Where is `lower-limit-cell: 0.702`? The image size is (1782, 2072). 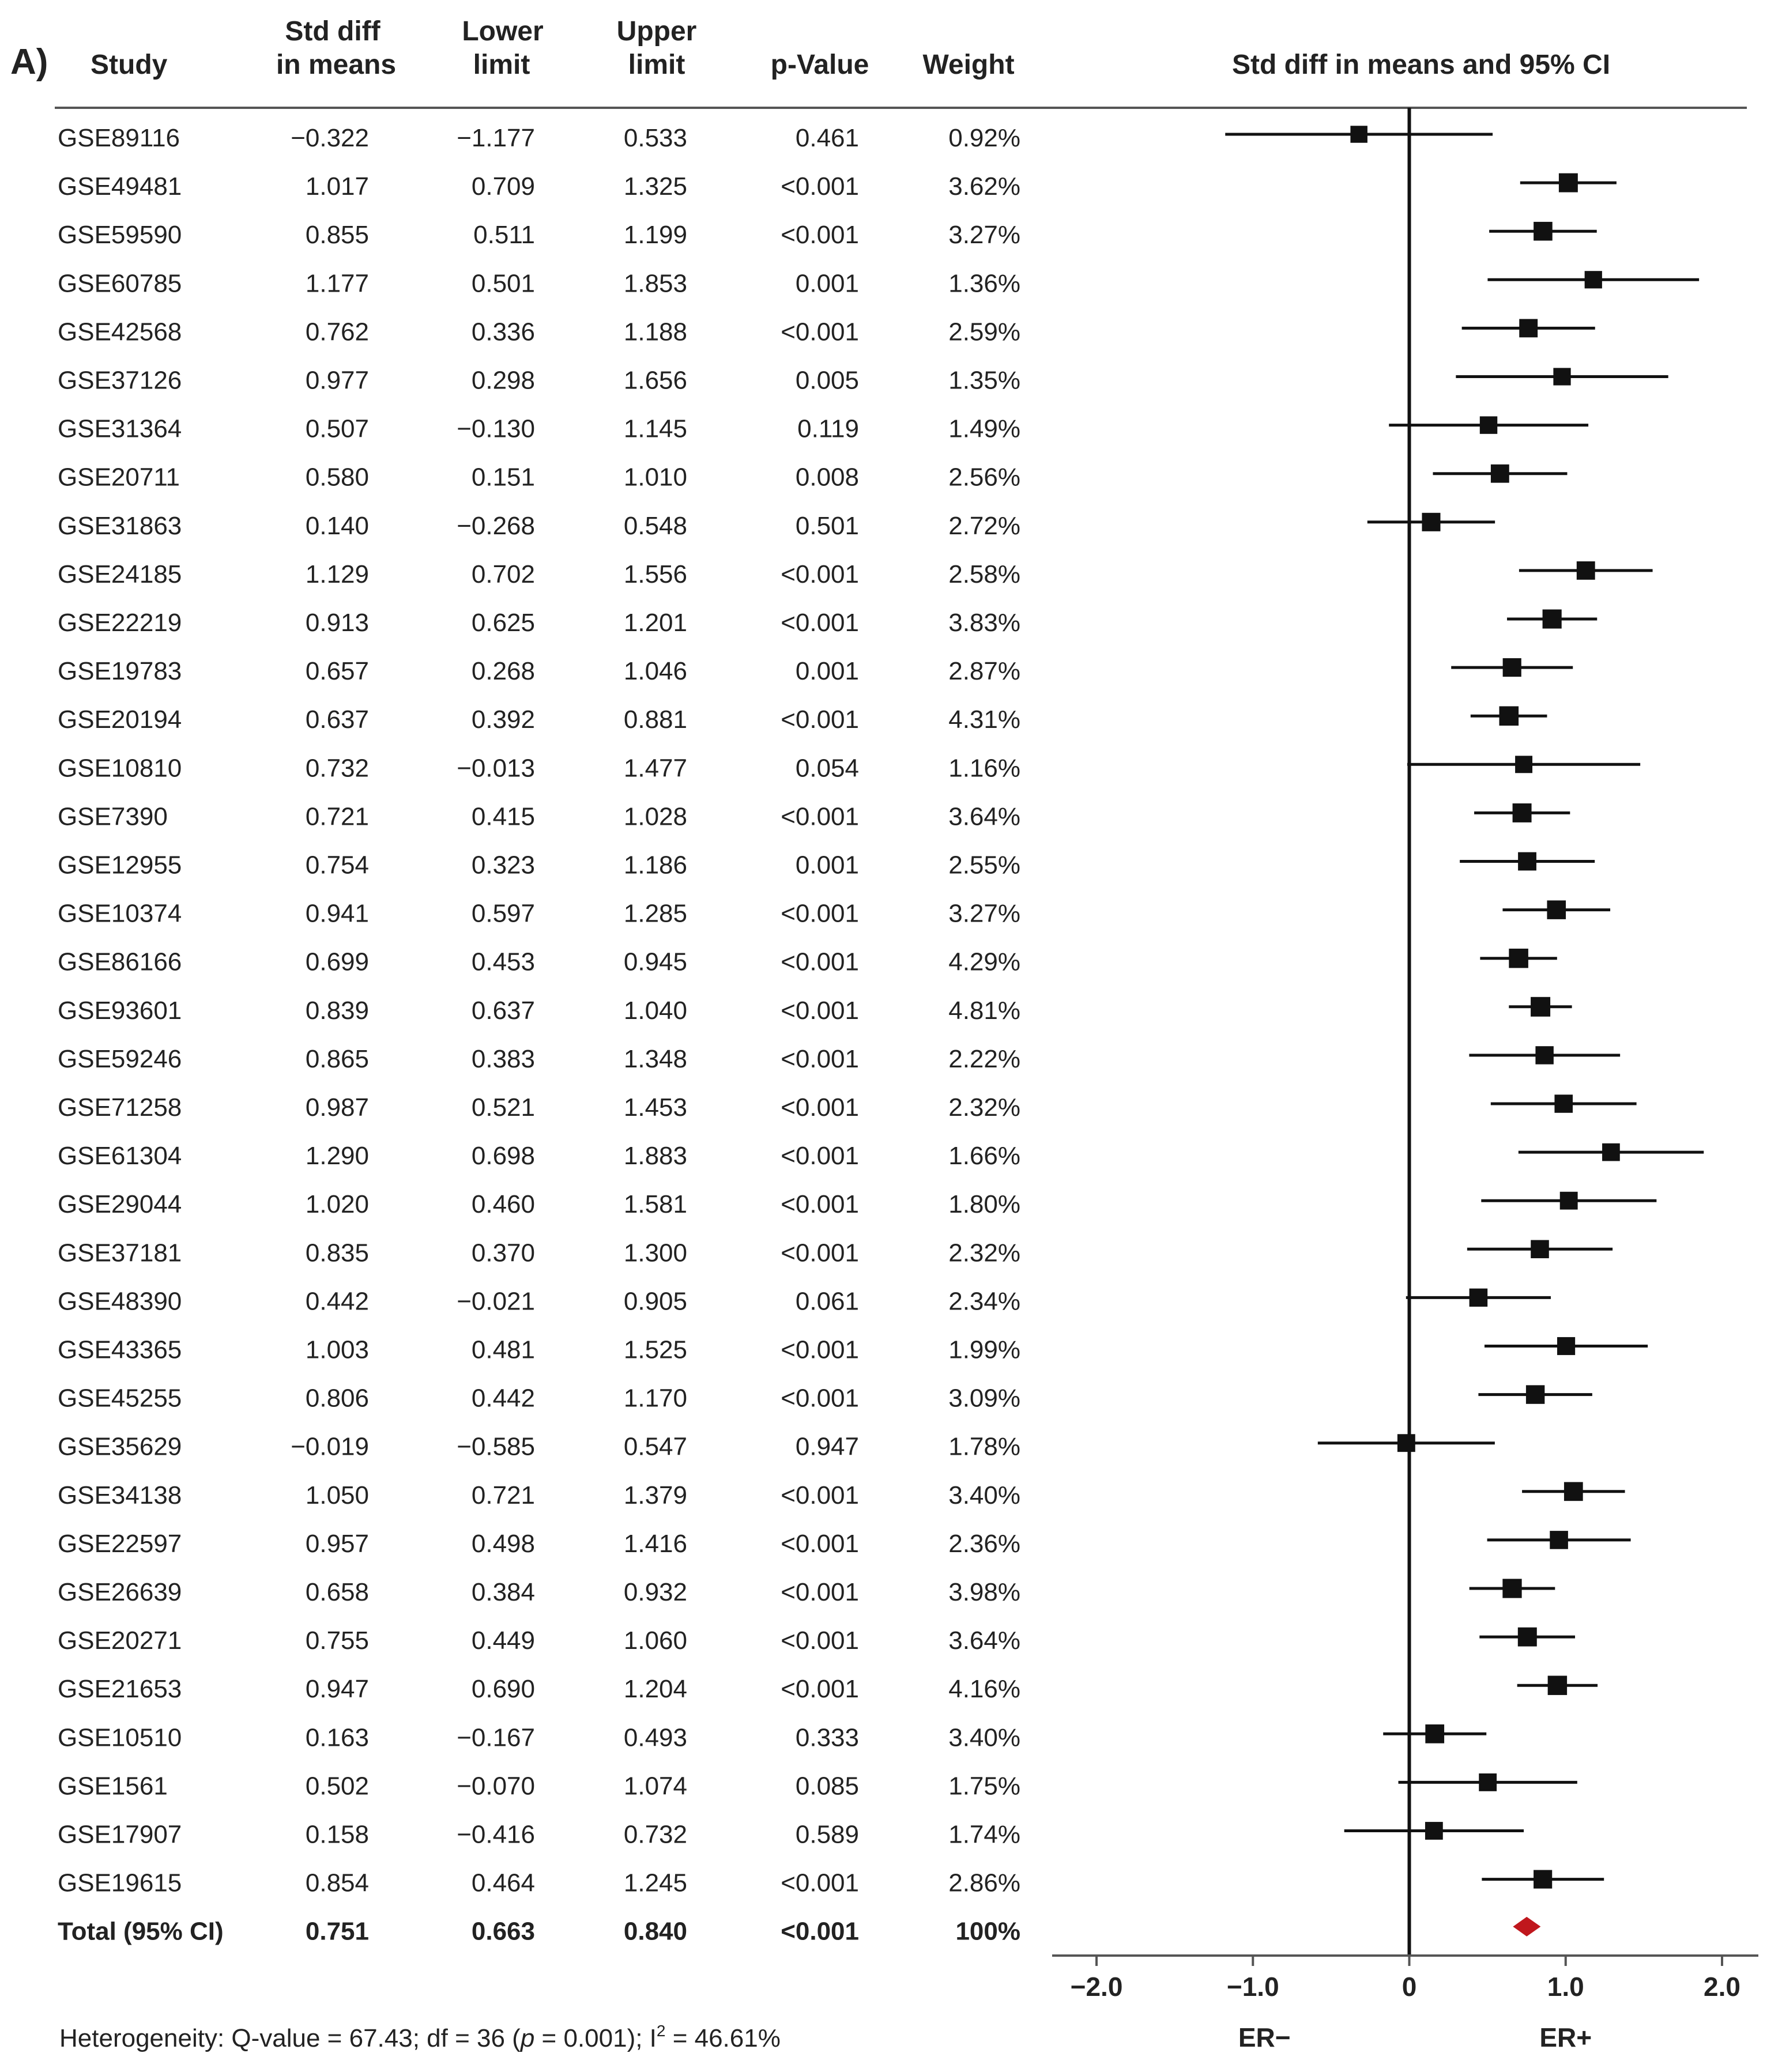 lower-limit-cell: 0.702 is located at coordinates (503, 574).